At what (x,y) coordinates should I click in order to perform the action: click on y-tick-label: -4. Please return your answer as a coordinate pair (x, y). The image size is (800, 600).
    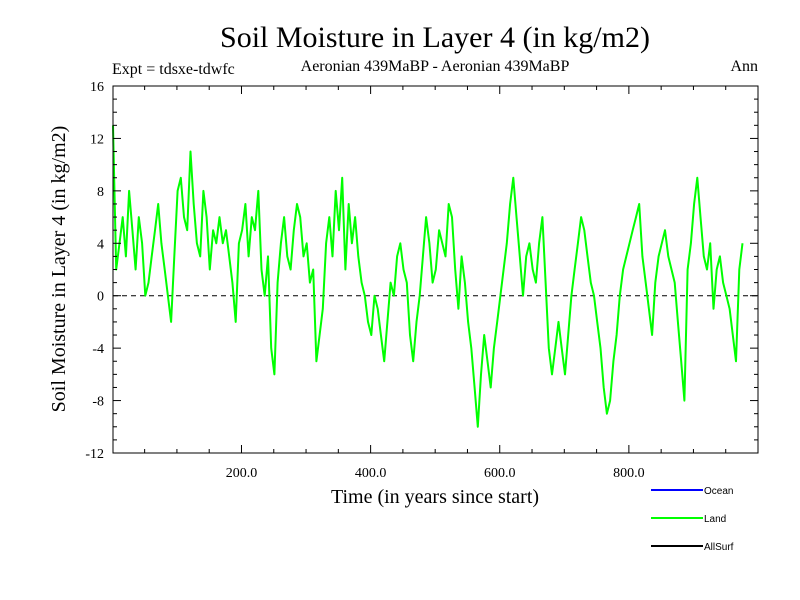
    Looking at the image, I should click on (98, 349).